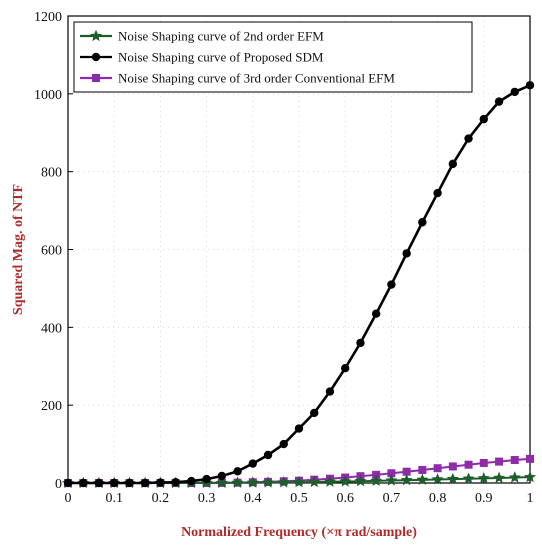 The width and height of the screenshot is (542, 550). What do you see at coordinates (221, 36) in the screenshot?
I see `legend-label: Noise Shaping curve of 2nd order EFM` at bounding box center [221, 36].